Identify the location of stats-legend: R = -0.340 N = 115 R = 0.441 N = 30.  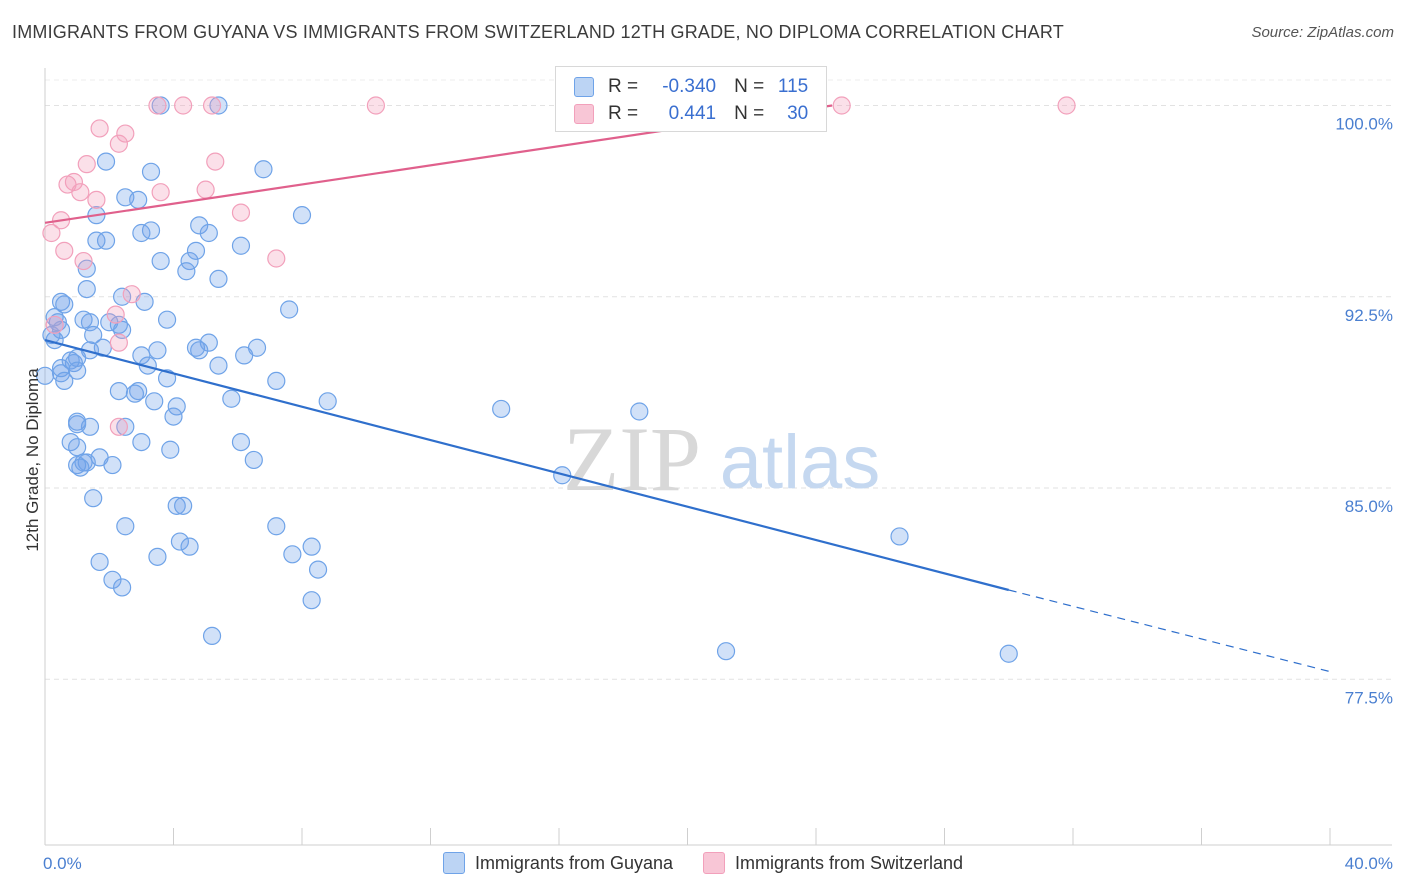
(691, 99).